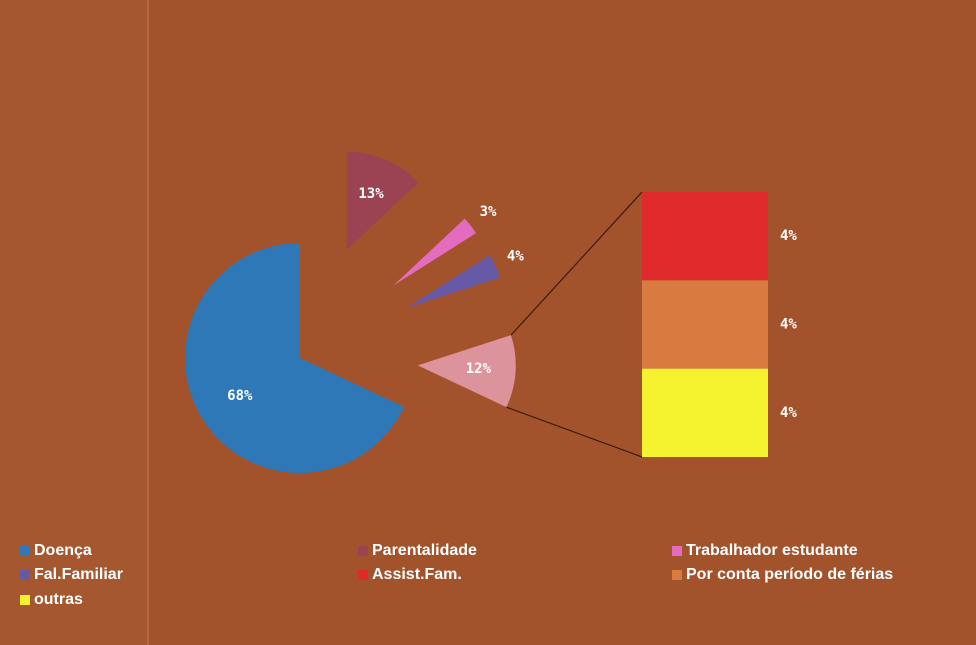  Describe the element at coordinates (63, 550) in the screenshot. I see `legend-label: Doença` at that location.